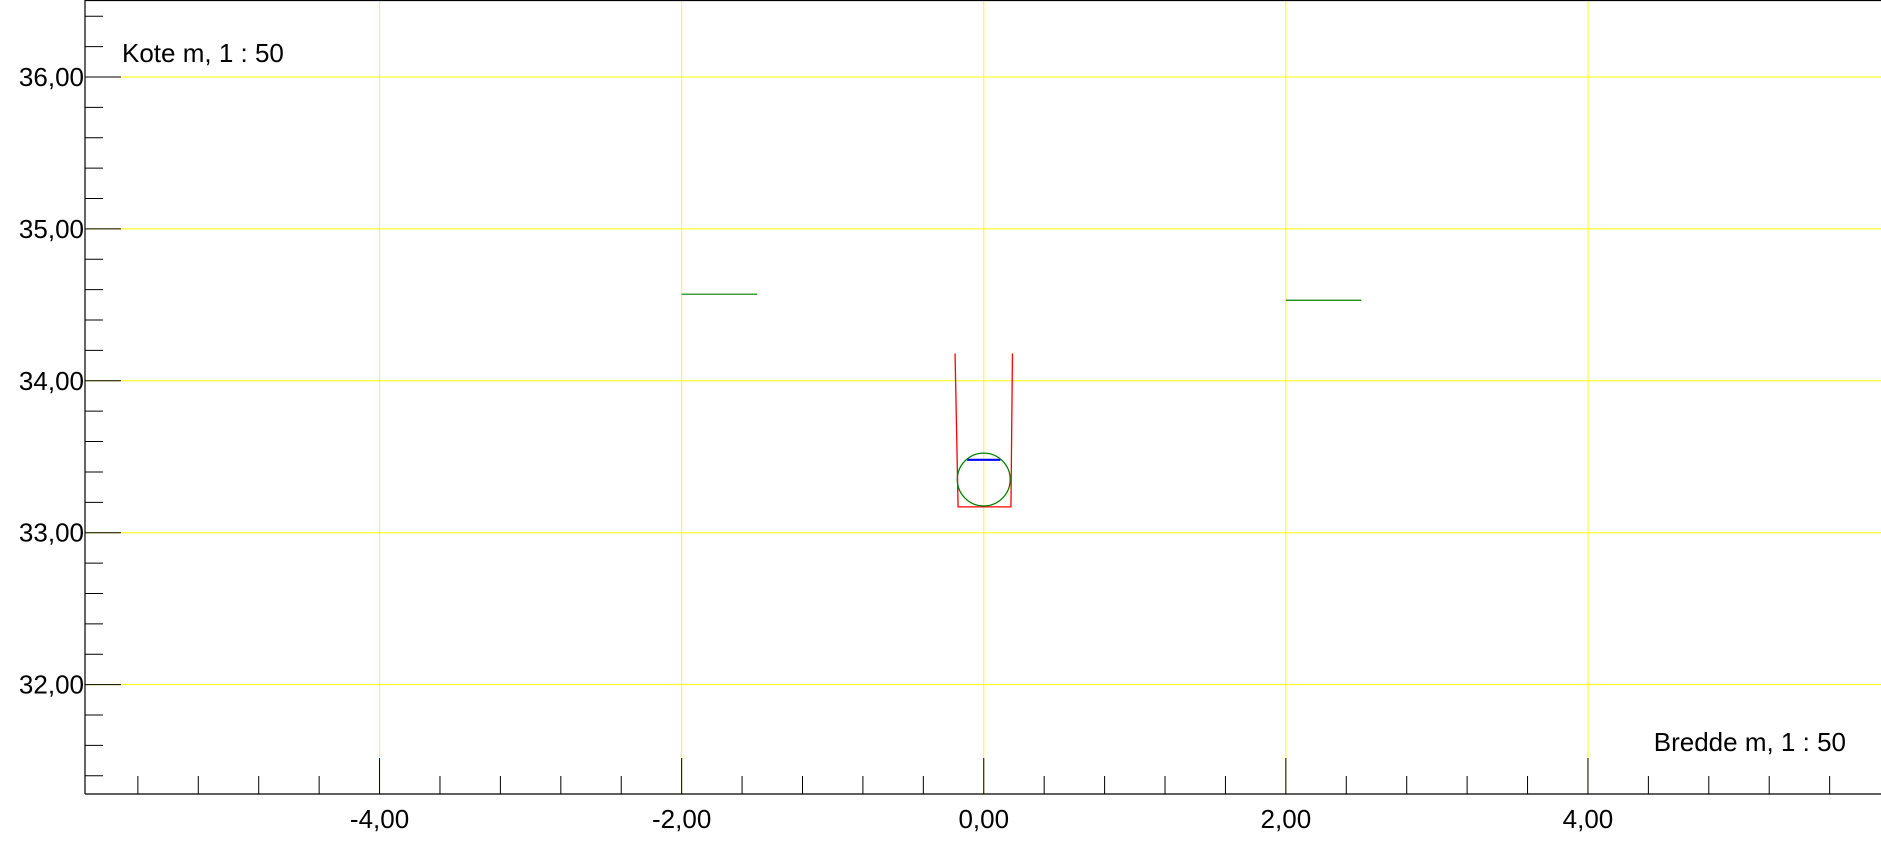 The height and width of the screenshot is (842, 1881). What do you see at coordinates (984, 430) in the screenshot?
I see `trench-outline` at bounding box center [984, 430].